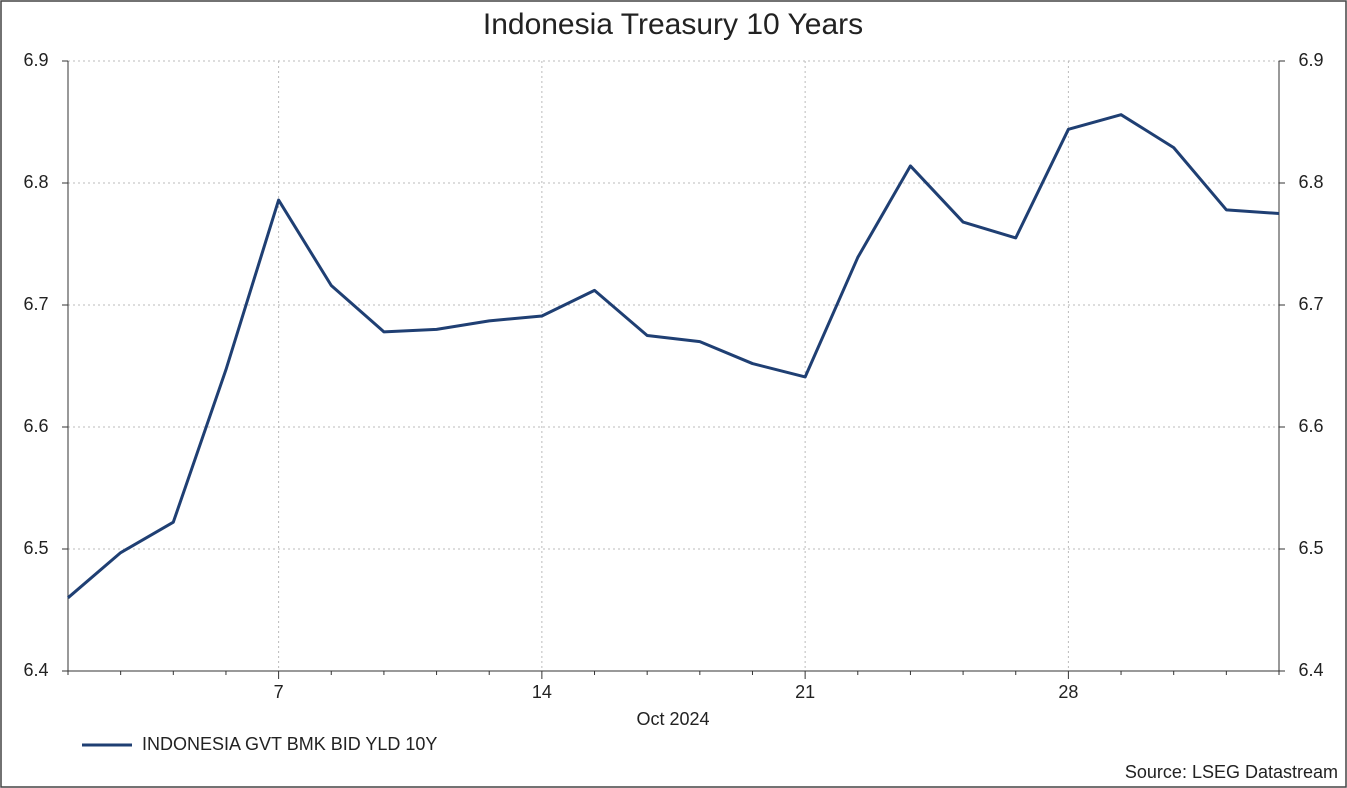 Image resolution: width=1347 pixels, height=788 pixels. What do you see at coordinates (1310, 426) in the screenshot?
I see `y2-tick-label: 6.6` at bounding box center [1310, 426].